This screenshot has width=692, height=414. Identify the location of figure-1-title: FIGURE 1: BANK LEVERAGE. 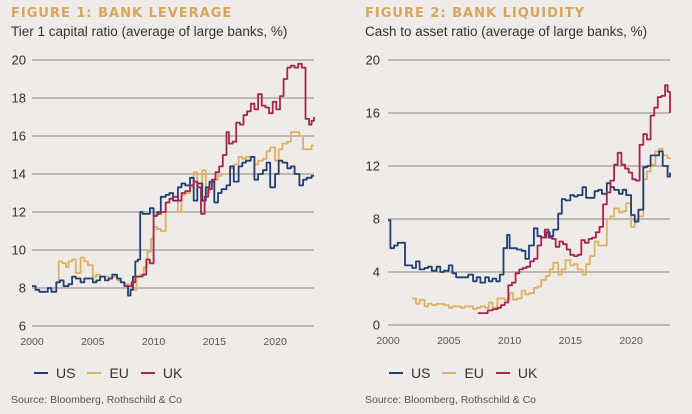
(122, 13).